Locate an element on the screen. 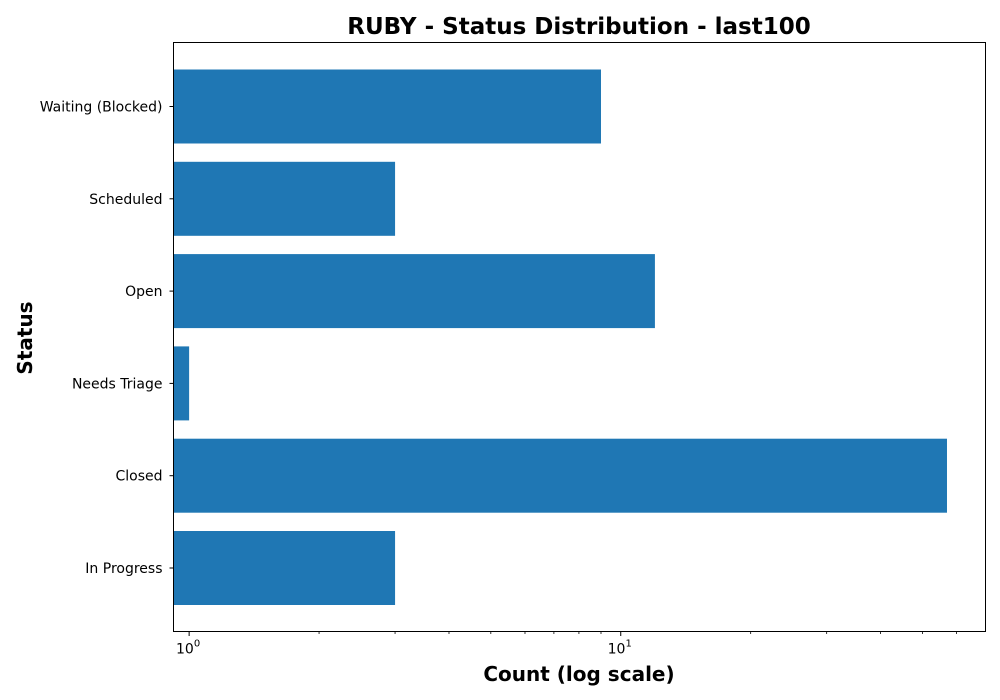  x-axis-label: Count (log scale) is located at coordinates (578, 674).